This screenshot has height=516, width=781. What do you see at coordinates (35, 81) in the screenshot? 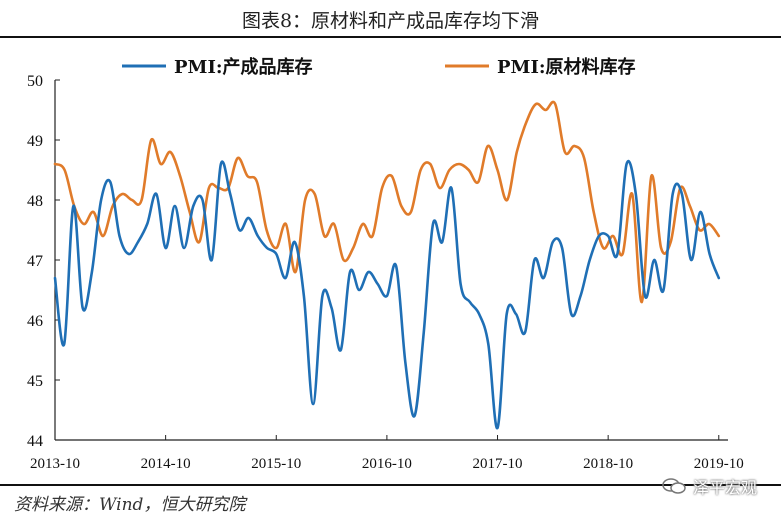
I see `y-tick-label: 50` at bounding box center [35, 81].